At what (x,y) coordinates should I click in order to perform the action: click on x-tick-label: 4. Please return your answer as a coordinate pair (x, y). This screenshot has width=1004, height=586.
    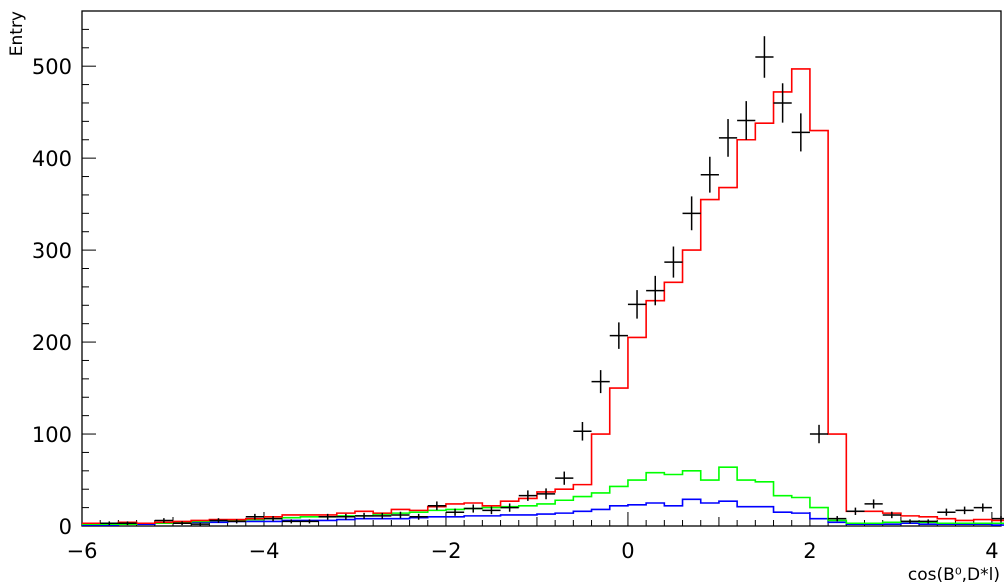
    Looking at the image, I should click on (991, 551).